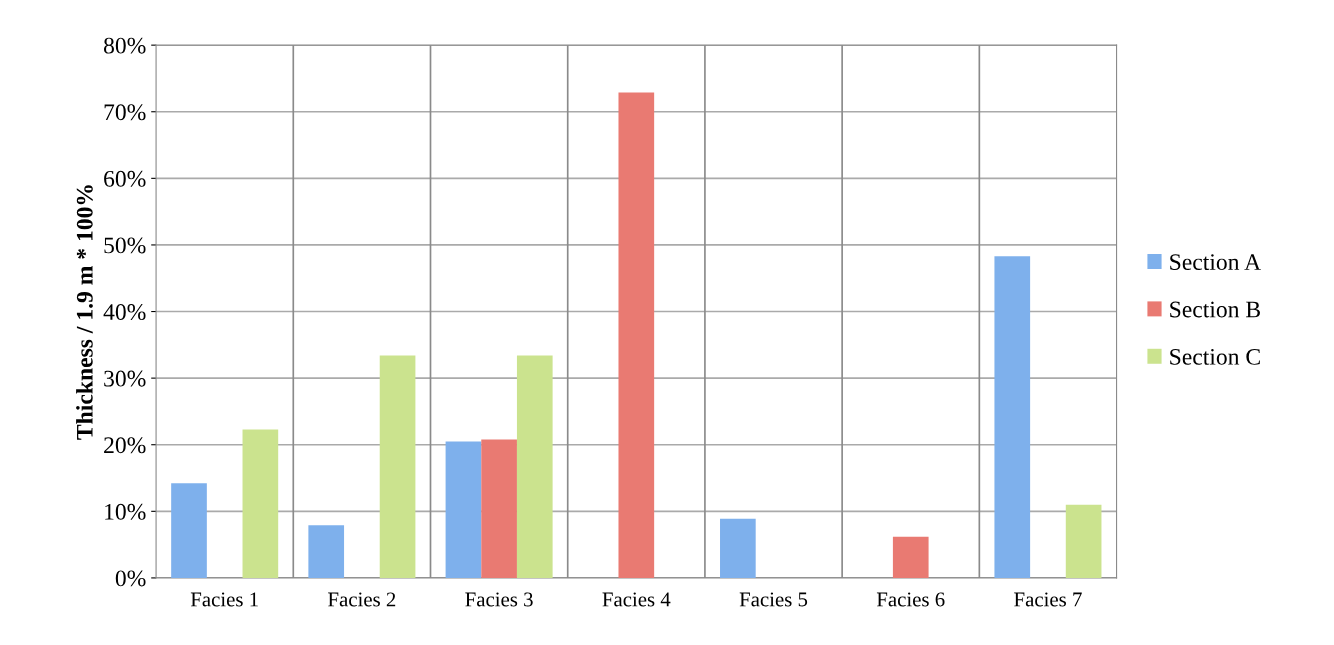  I want to click on y-tick-label: 20%, so click(125, 445).